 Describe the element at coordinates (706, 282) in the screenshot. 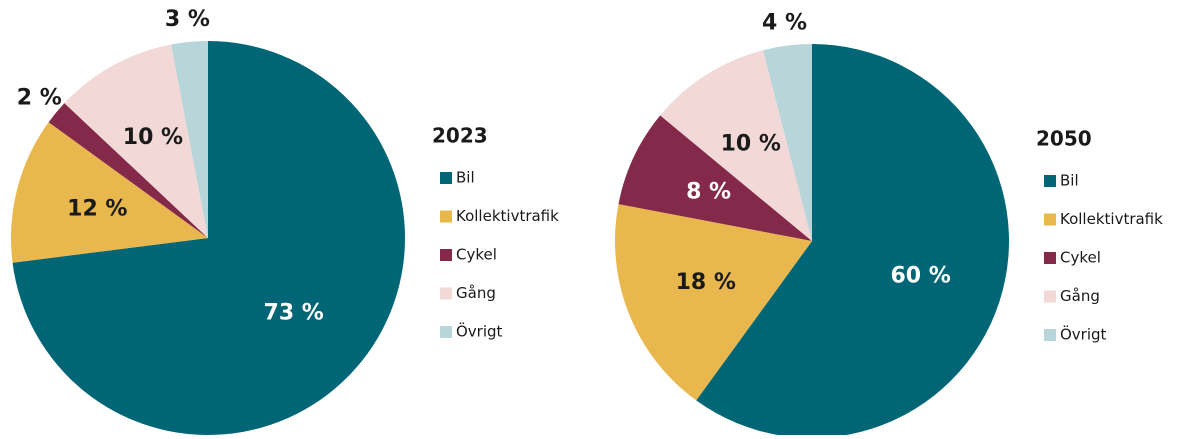

I see `slice-label: 18 %` at that location.